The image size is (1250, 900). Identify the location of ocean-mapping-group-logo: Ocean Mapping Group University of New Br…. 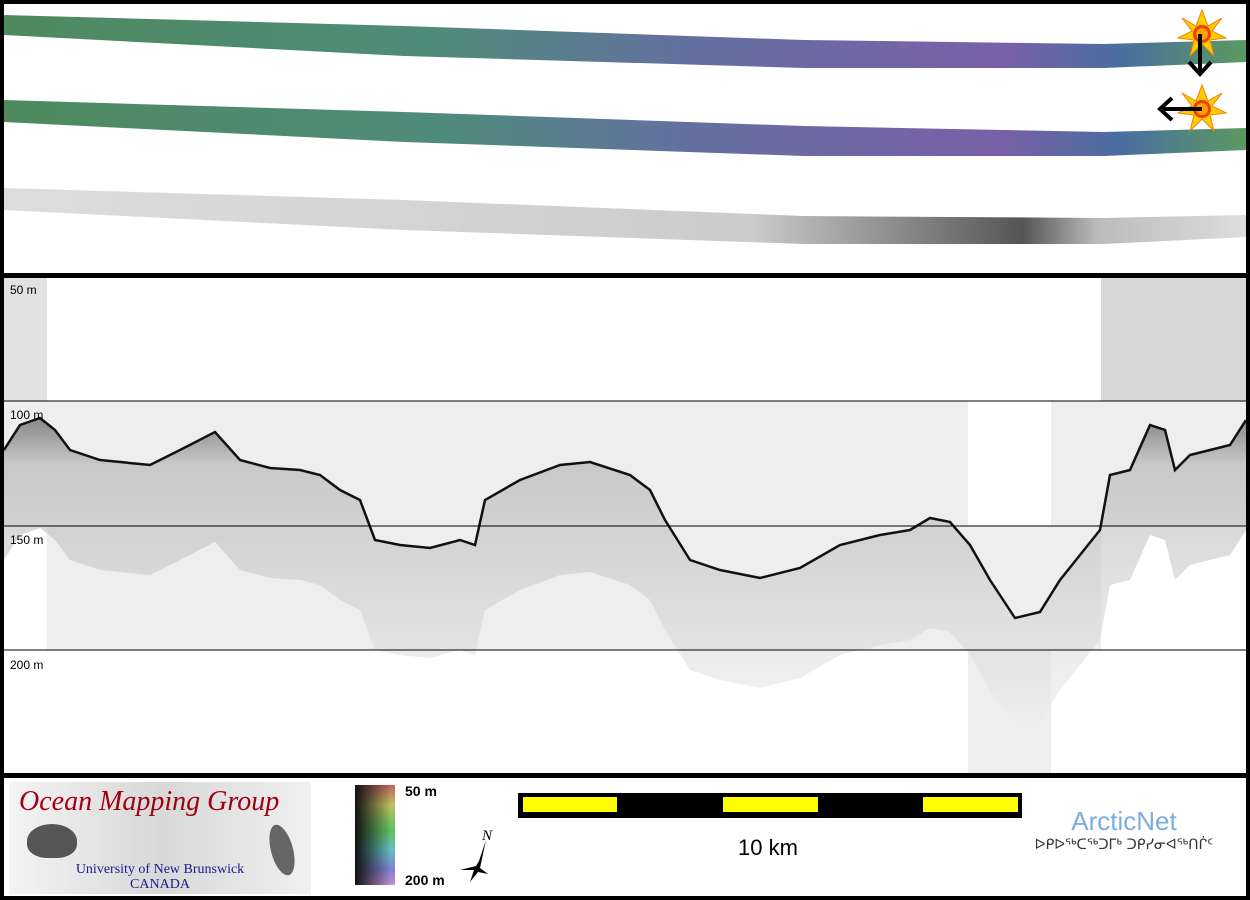
(160, 838).